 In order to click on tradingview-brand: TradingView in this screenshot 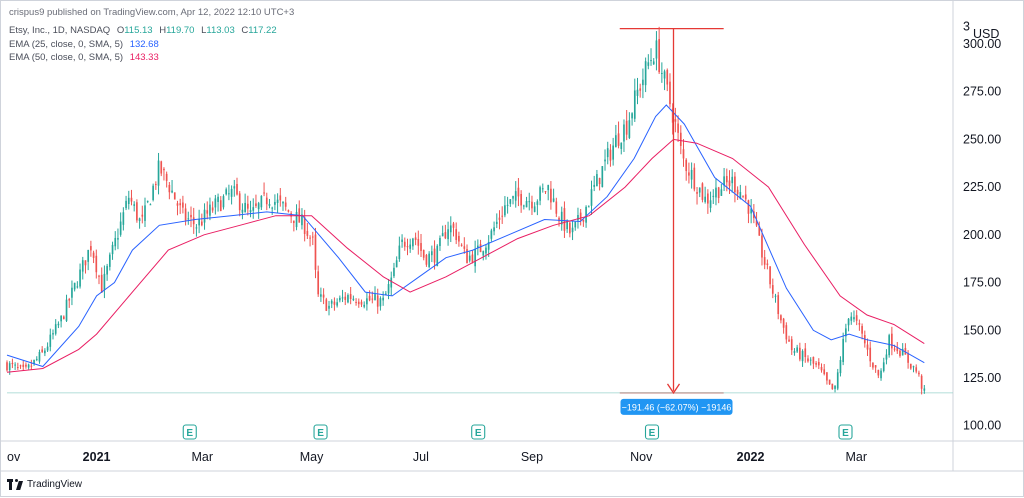, I will do `click(44, 484)`.